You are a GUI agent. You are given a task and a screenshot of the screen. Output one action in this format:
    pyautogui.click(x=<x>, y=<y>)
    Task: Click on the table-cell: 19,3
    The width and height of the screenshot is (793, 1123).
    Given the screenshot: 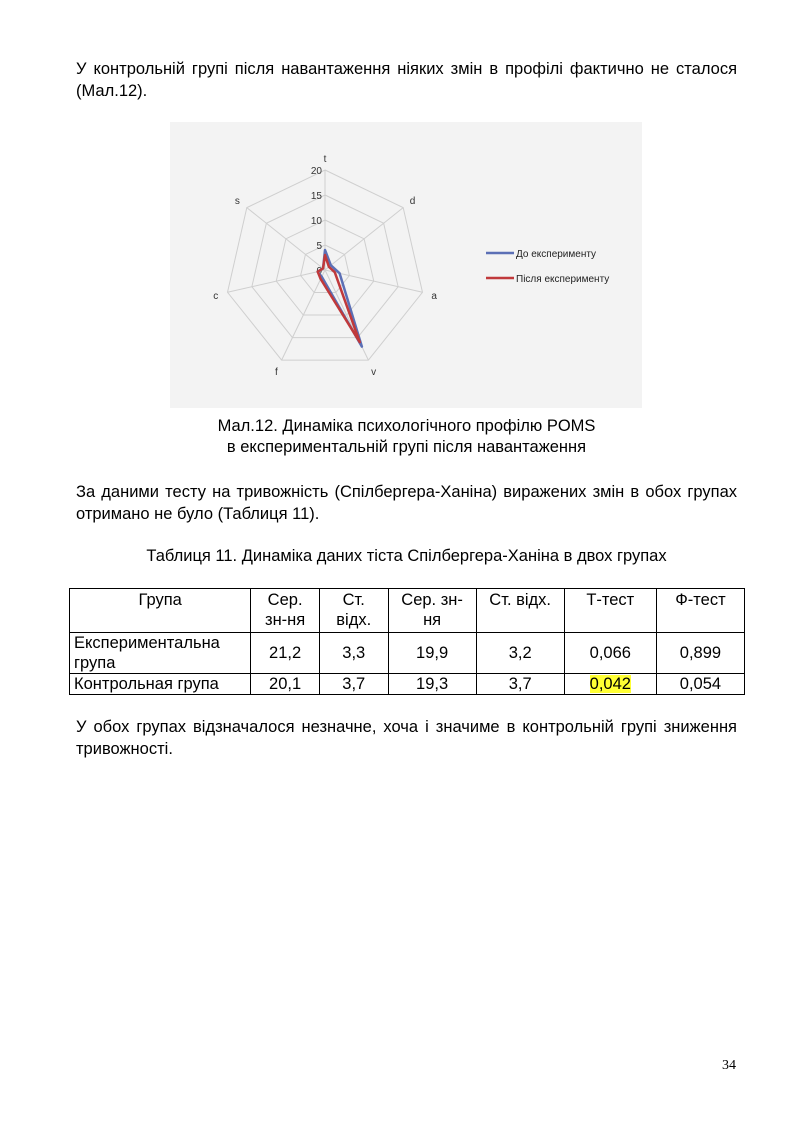 What is the action you would take?
    pyautogui.click(x=432, y=684)
    